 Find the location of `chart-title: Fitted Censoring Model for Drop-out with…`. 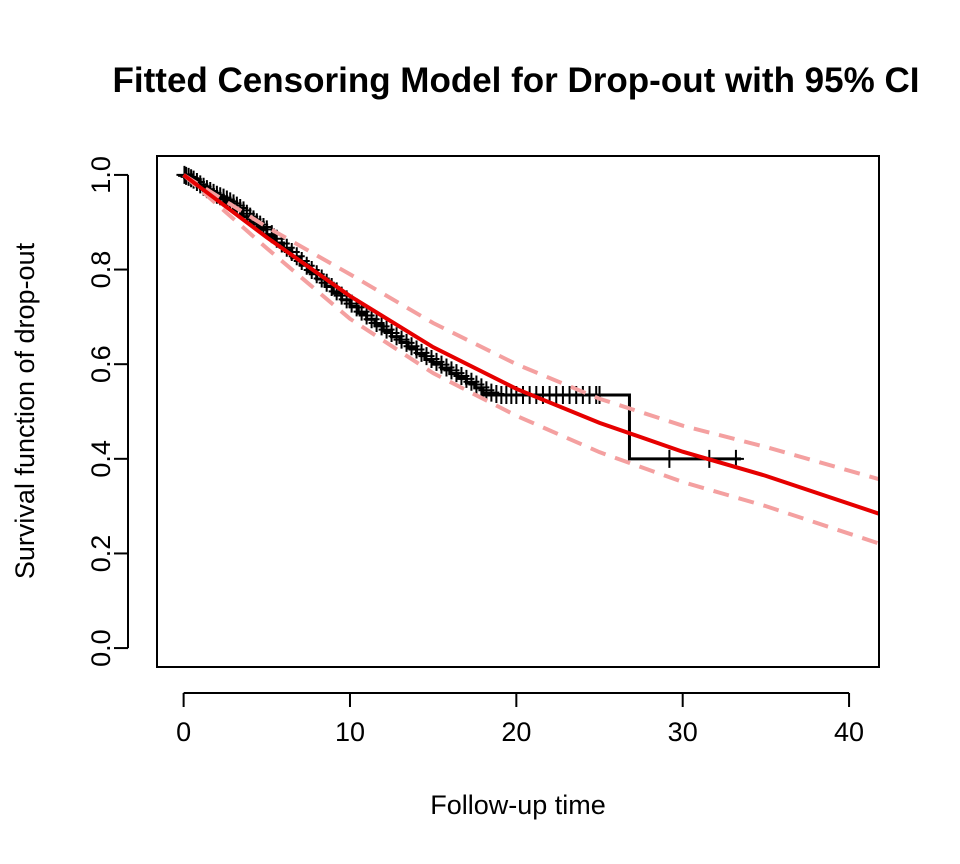

chart-title: Fitted Censoring Model for Drop-out with… is located at coordinates (516, 80).